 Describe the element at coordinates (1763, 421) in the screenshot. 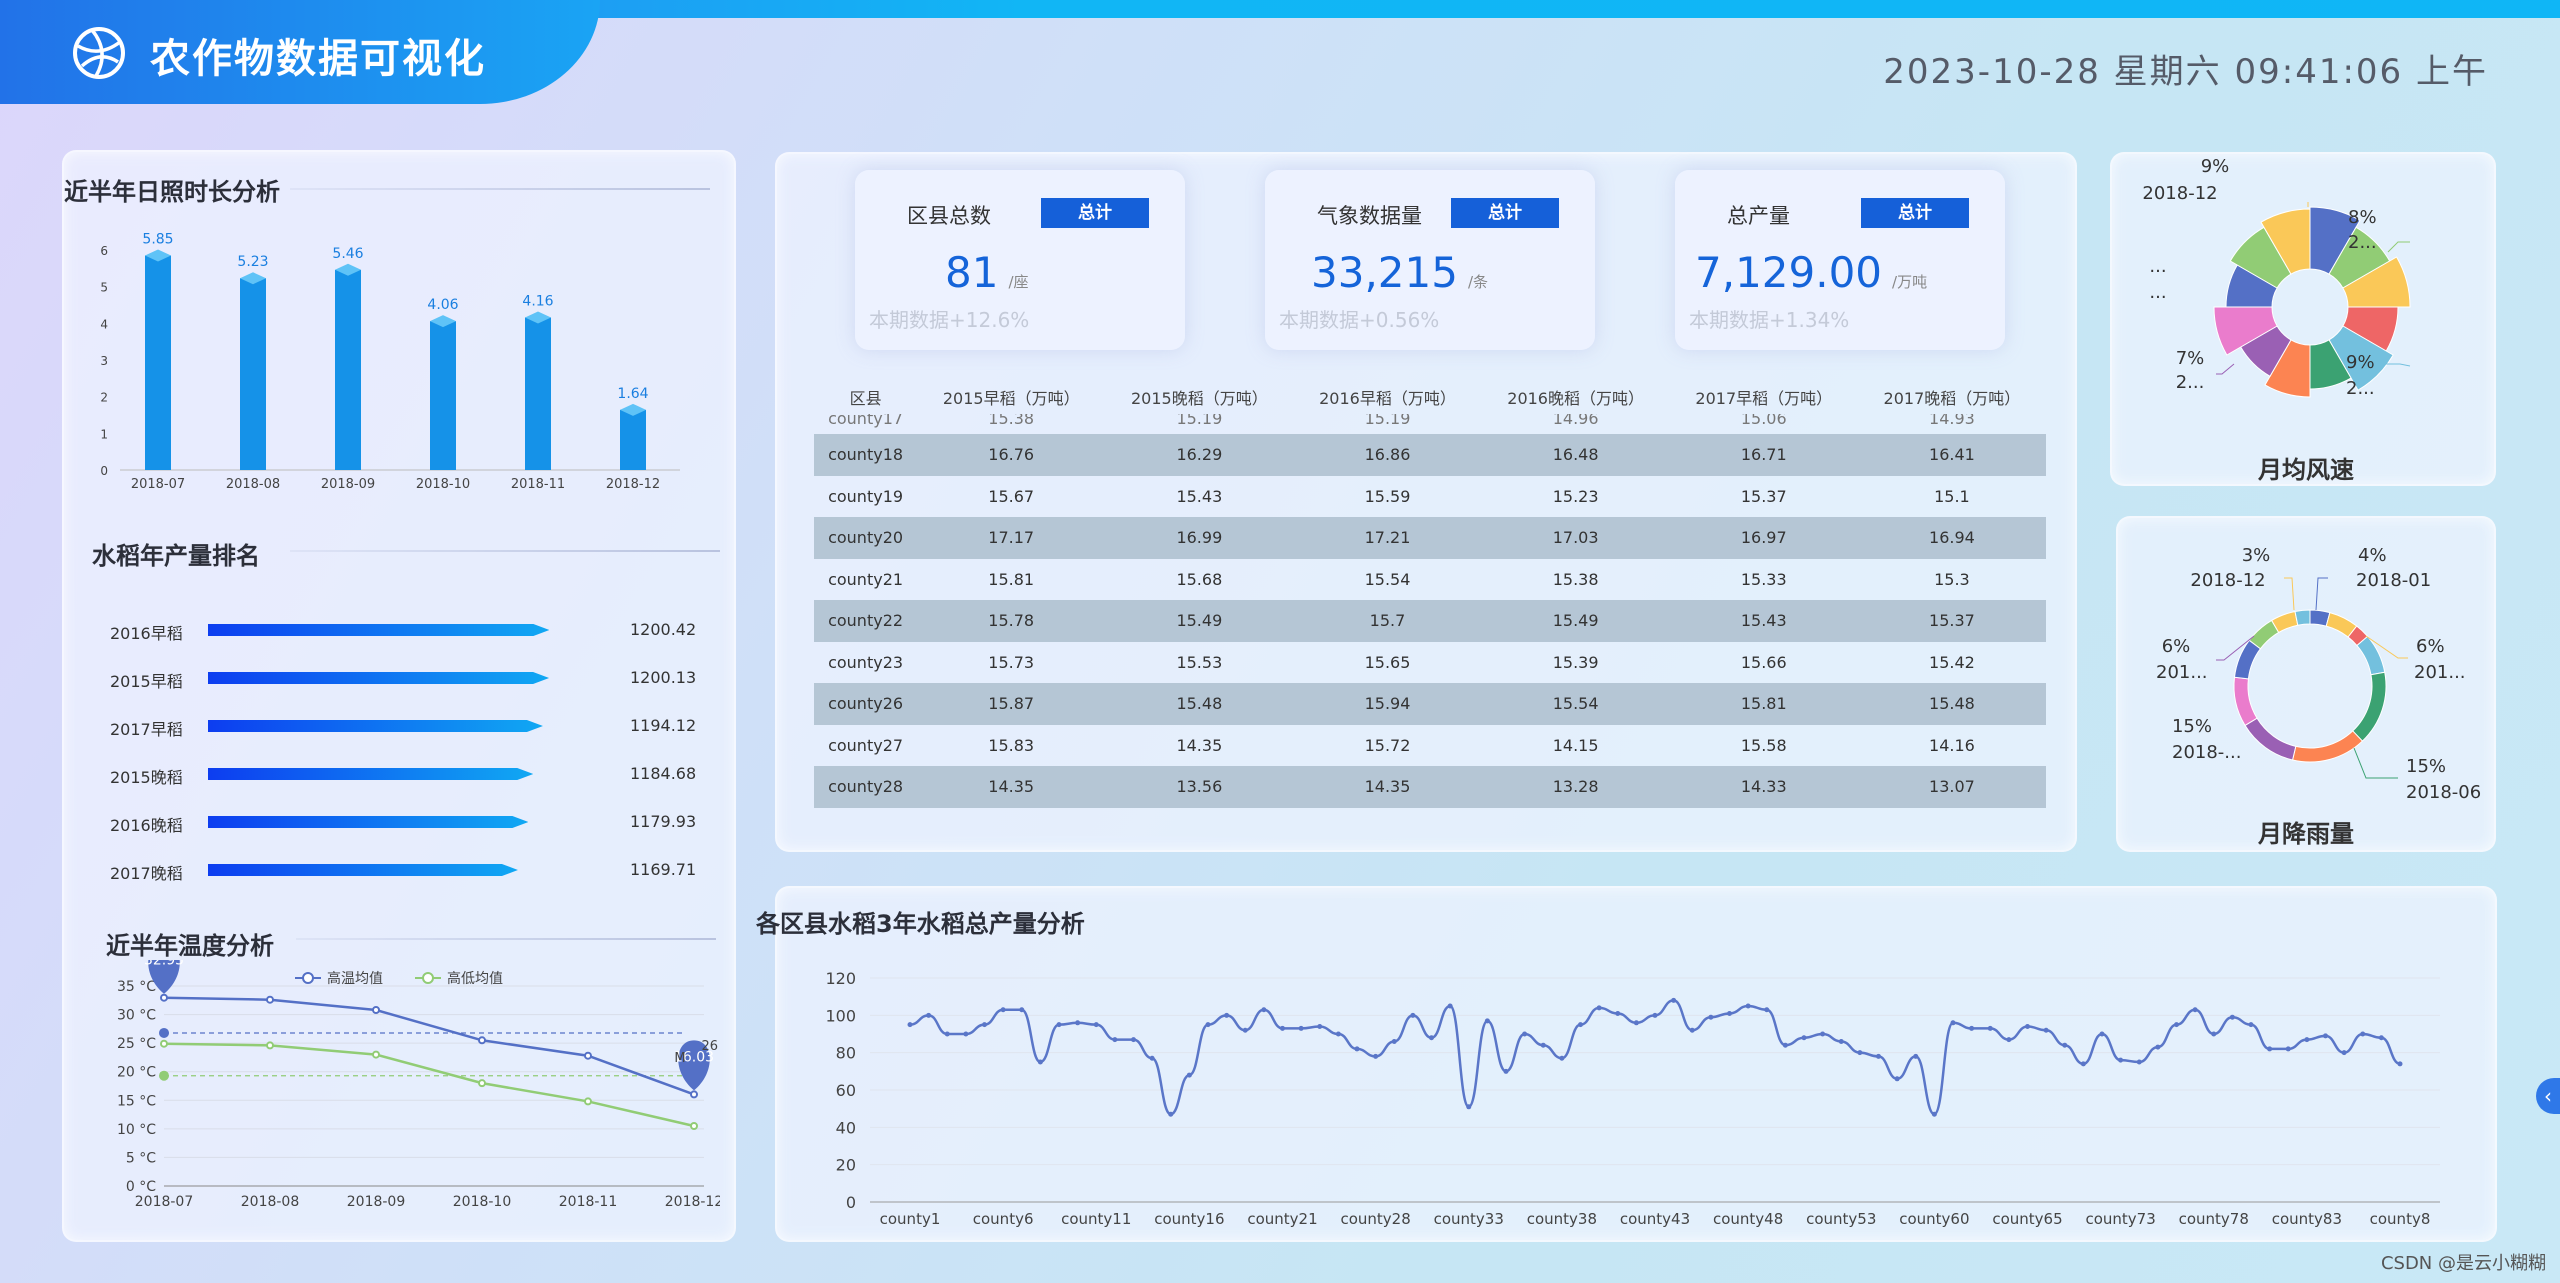

I see `table-cell: 15.06` at that location.